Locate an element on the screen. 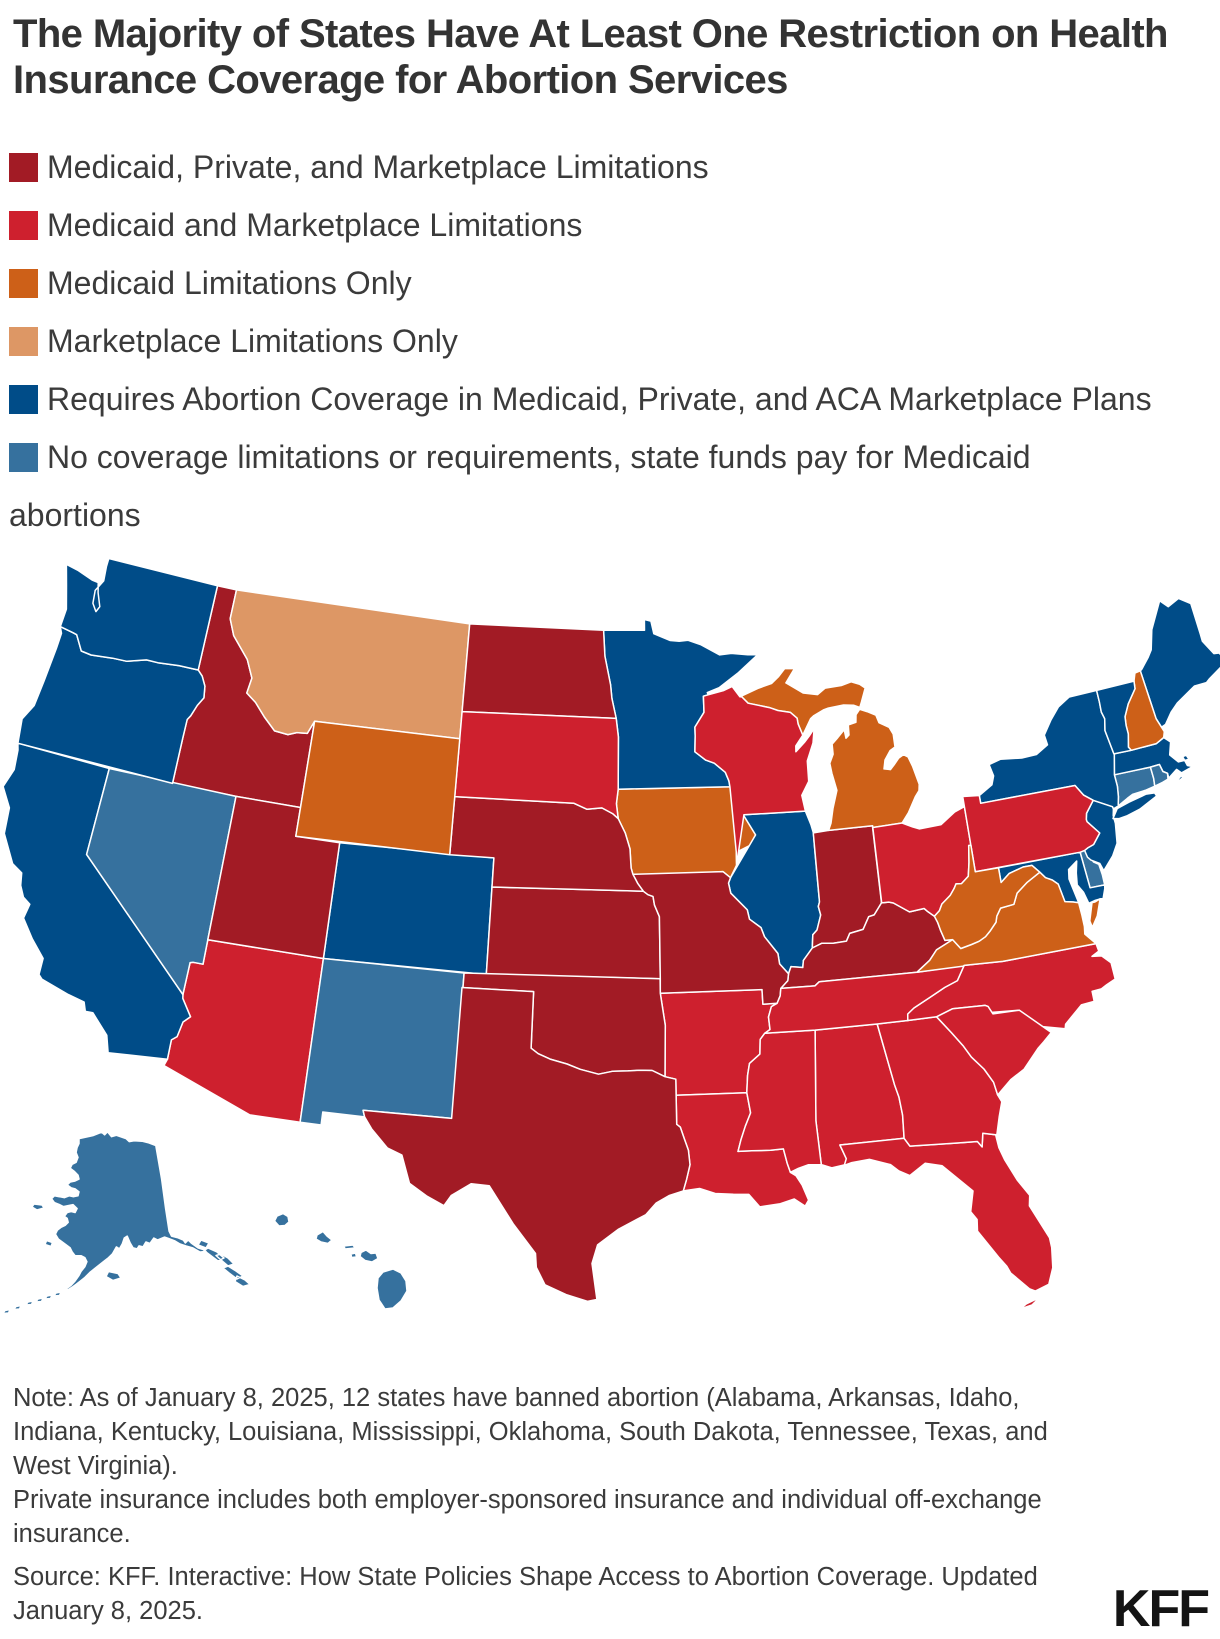 The width and height of the screenshot is (1220, 1639). state-MS is located at coordinates (780, 1101).